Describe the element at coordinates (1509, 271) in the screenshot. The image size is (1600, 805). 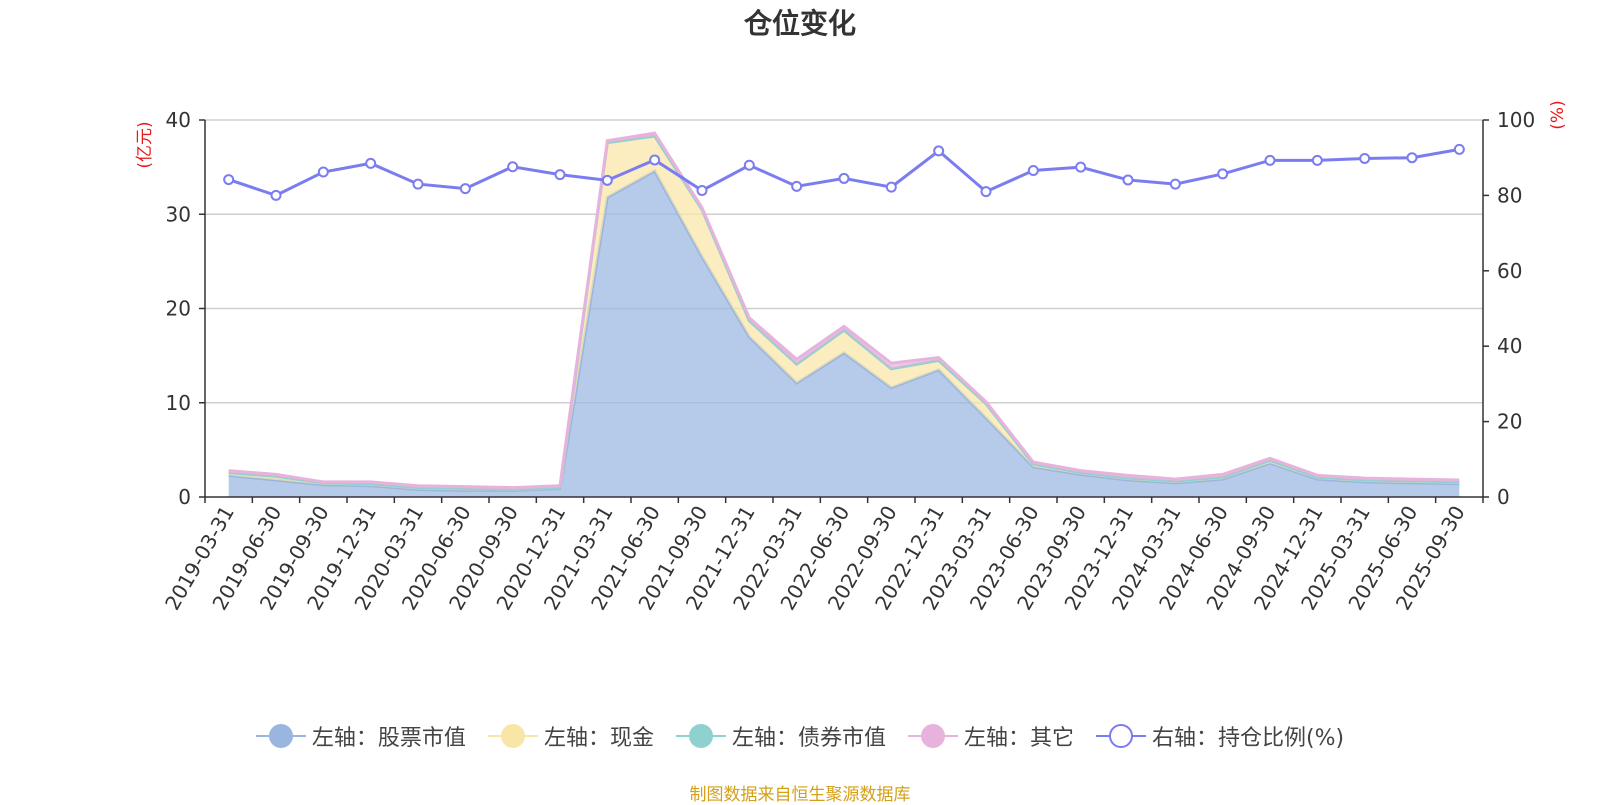
I see `right-tick-label: 60` at that location.